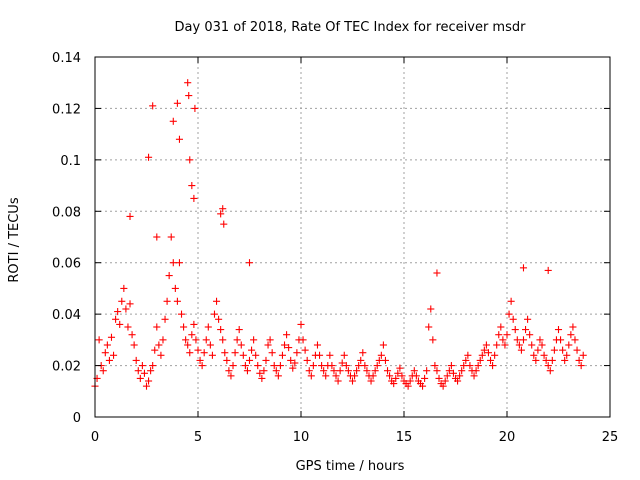  Describe the element at coordinates (198, 437) in the screenshot. I see `x-tick-label-5: 5` at that location.